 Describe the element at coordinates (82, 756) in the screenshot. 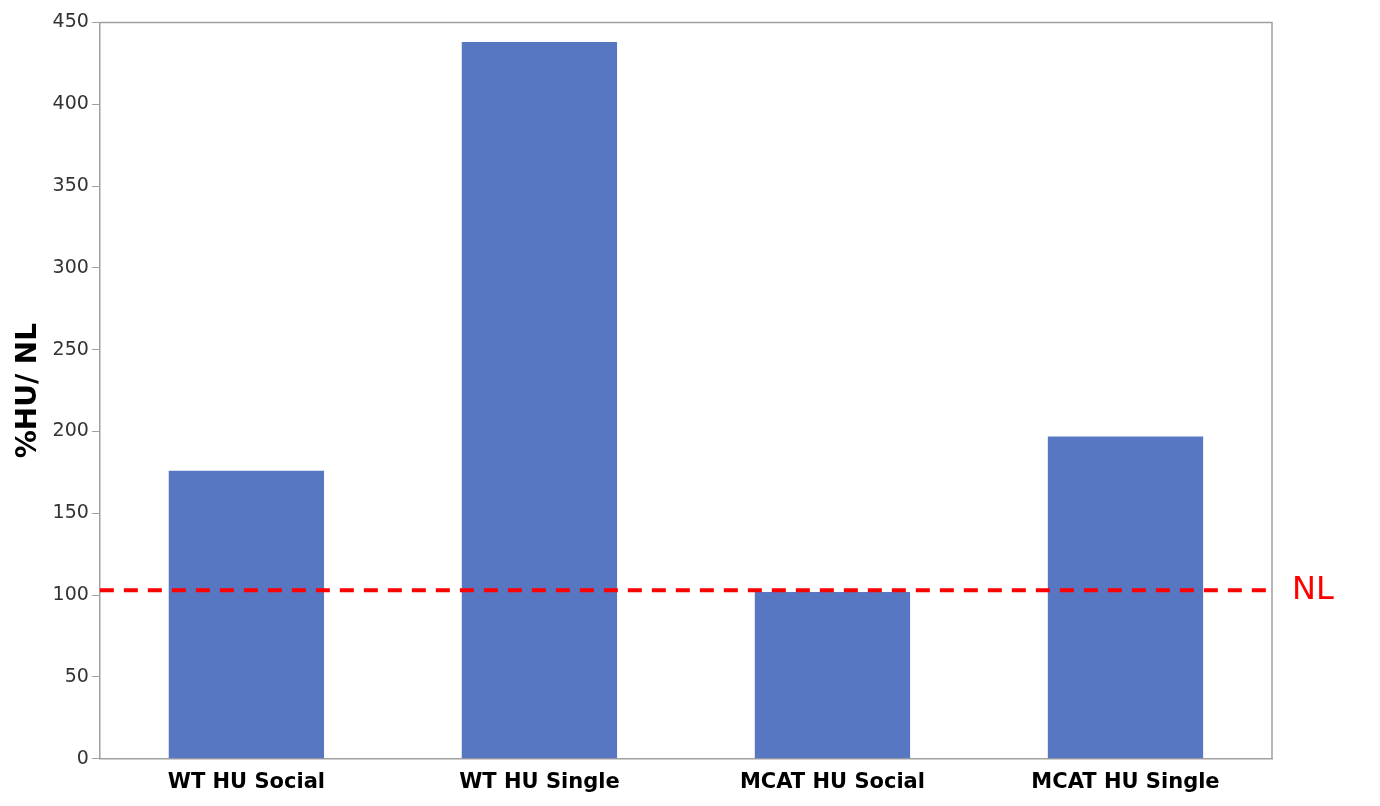

I see `y-tick-label: 0` at that location.